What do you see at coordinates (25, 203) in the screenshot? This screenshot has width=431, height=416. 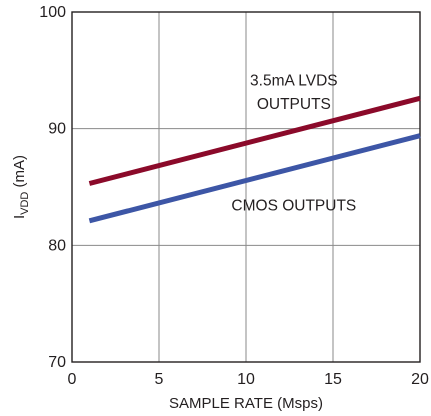 I see `y-axis-title-subscript: VDD` at bounding box center [25, 203].